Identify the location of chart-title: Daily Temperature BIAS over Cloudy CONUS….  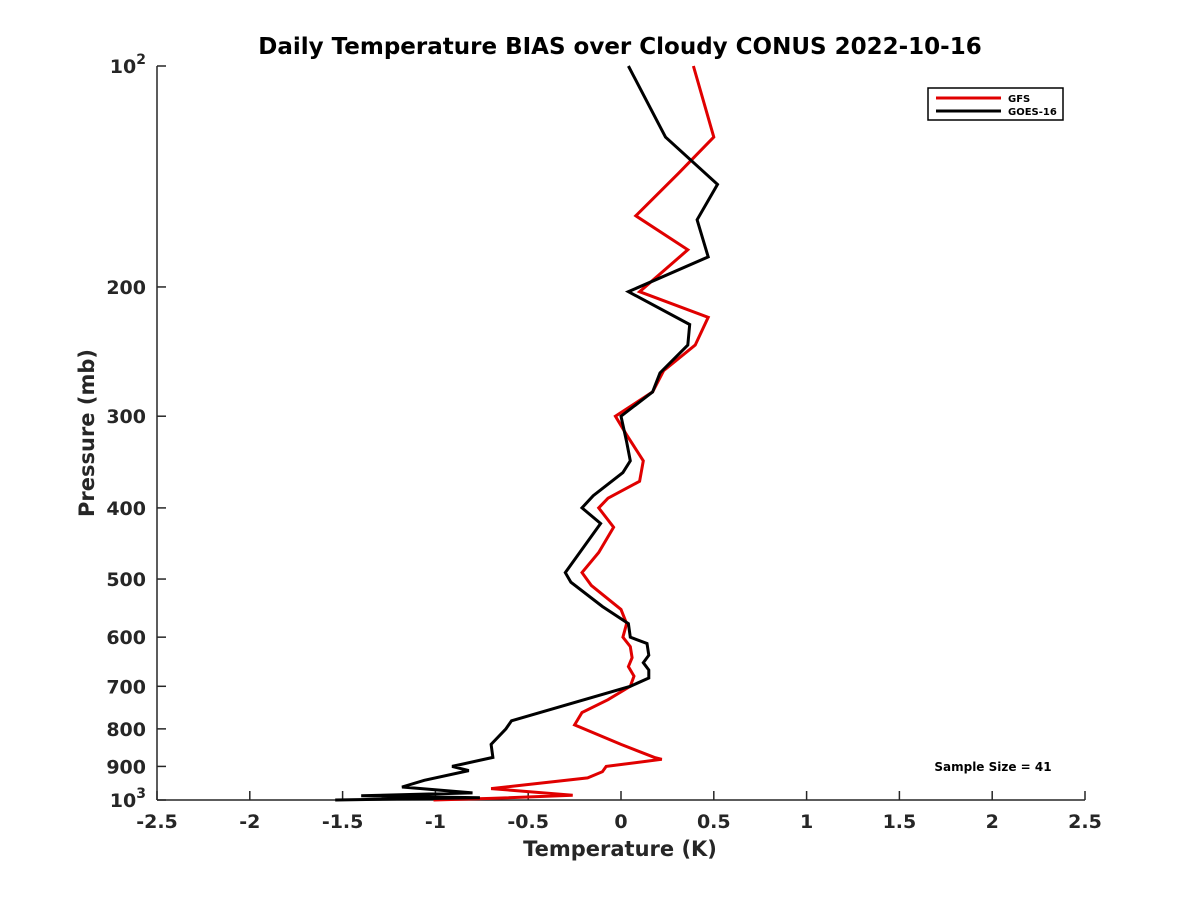
(619, 47).